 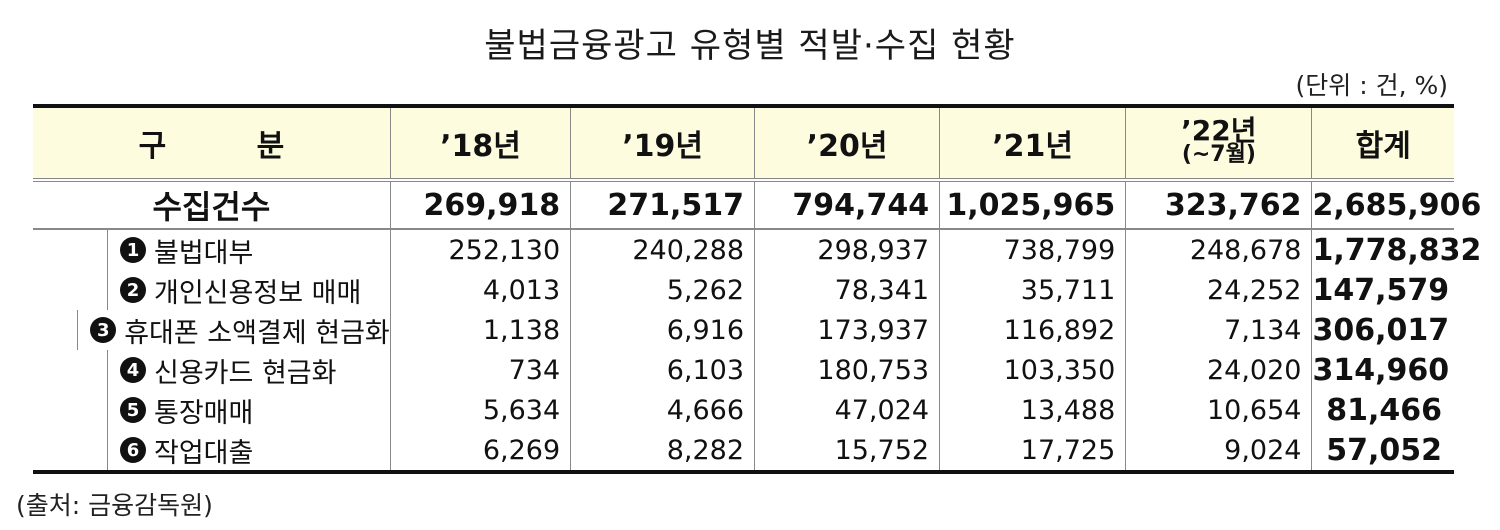 What do you see at coordinates (1384, 450) in the screenshot?
I see `cell: 57,052` at bounding box center [1384, 450].